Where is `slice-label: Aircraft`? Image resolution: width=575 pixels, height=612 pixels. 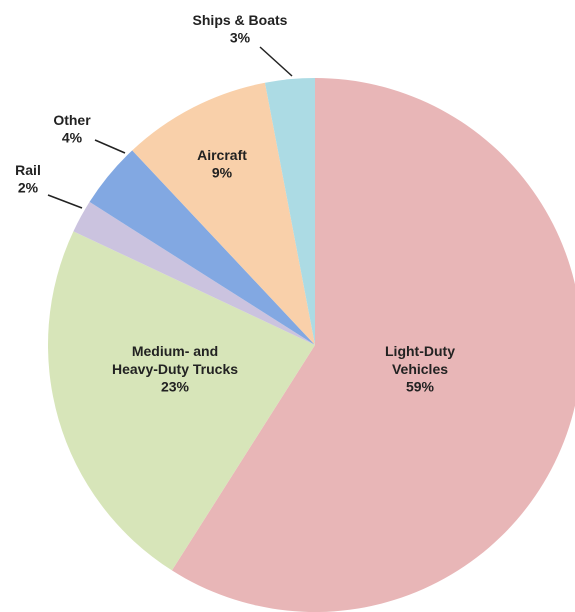
slice-label: Aircraft is located at coordinates (222, 155).